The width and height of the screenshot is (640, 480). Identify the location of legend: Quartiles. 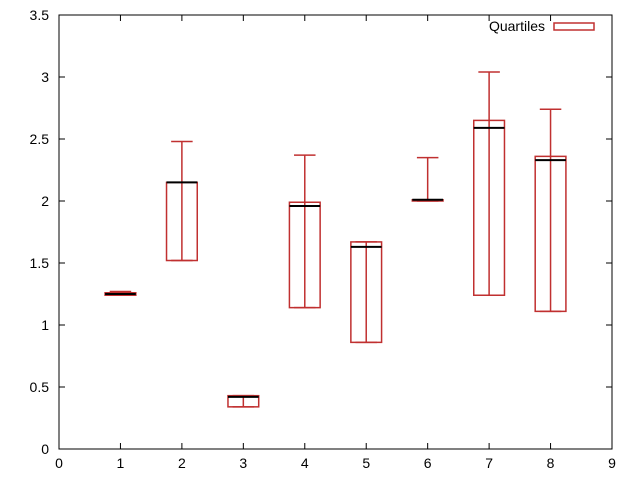
(542, 26).